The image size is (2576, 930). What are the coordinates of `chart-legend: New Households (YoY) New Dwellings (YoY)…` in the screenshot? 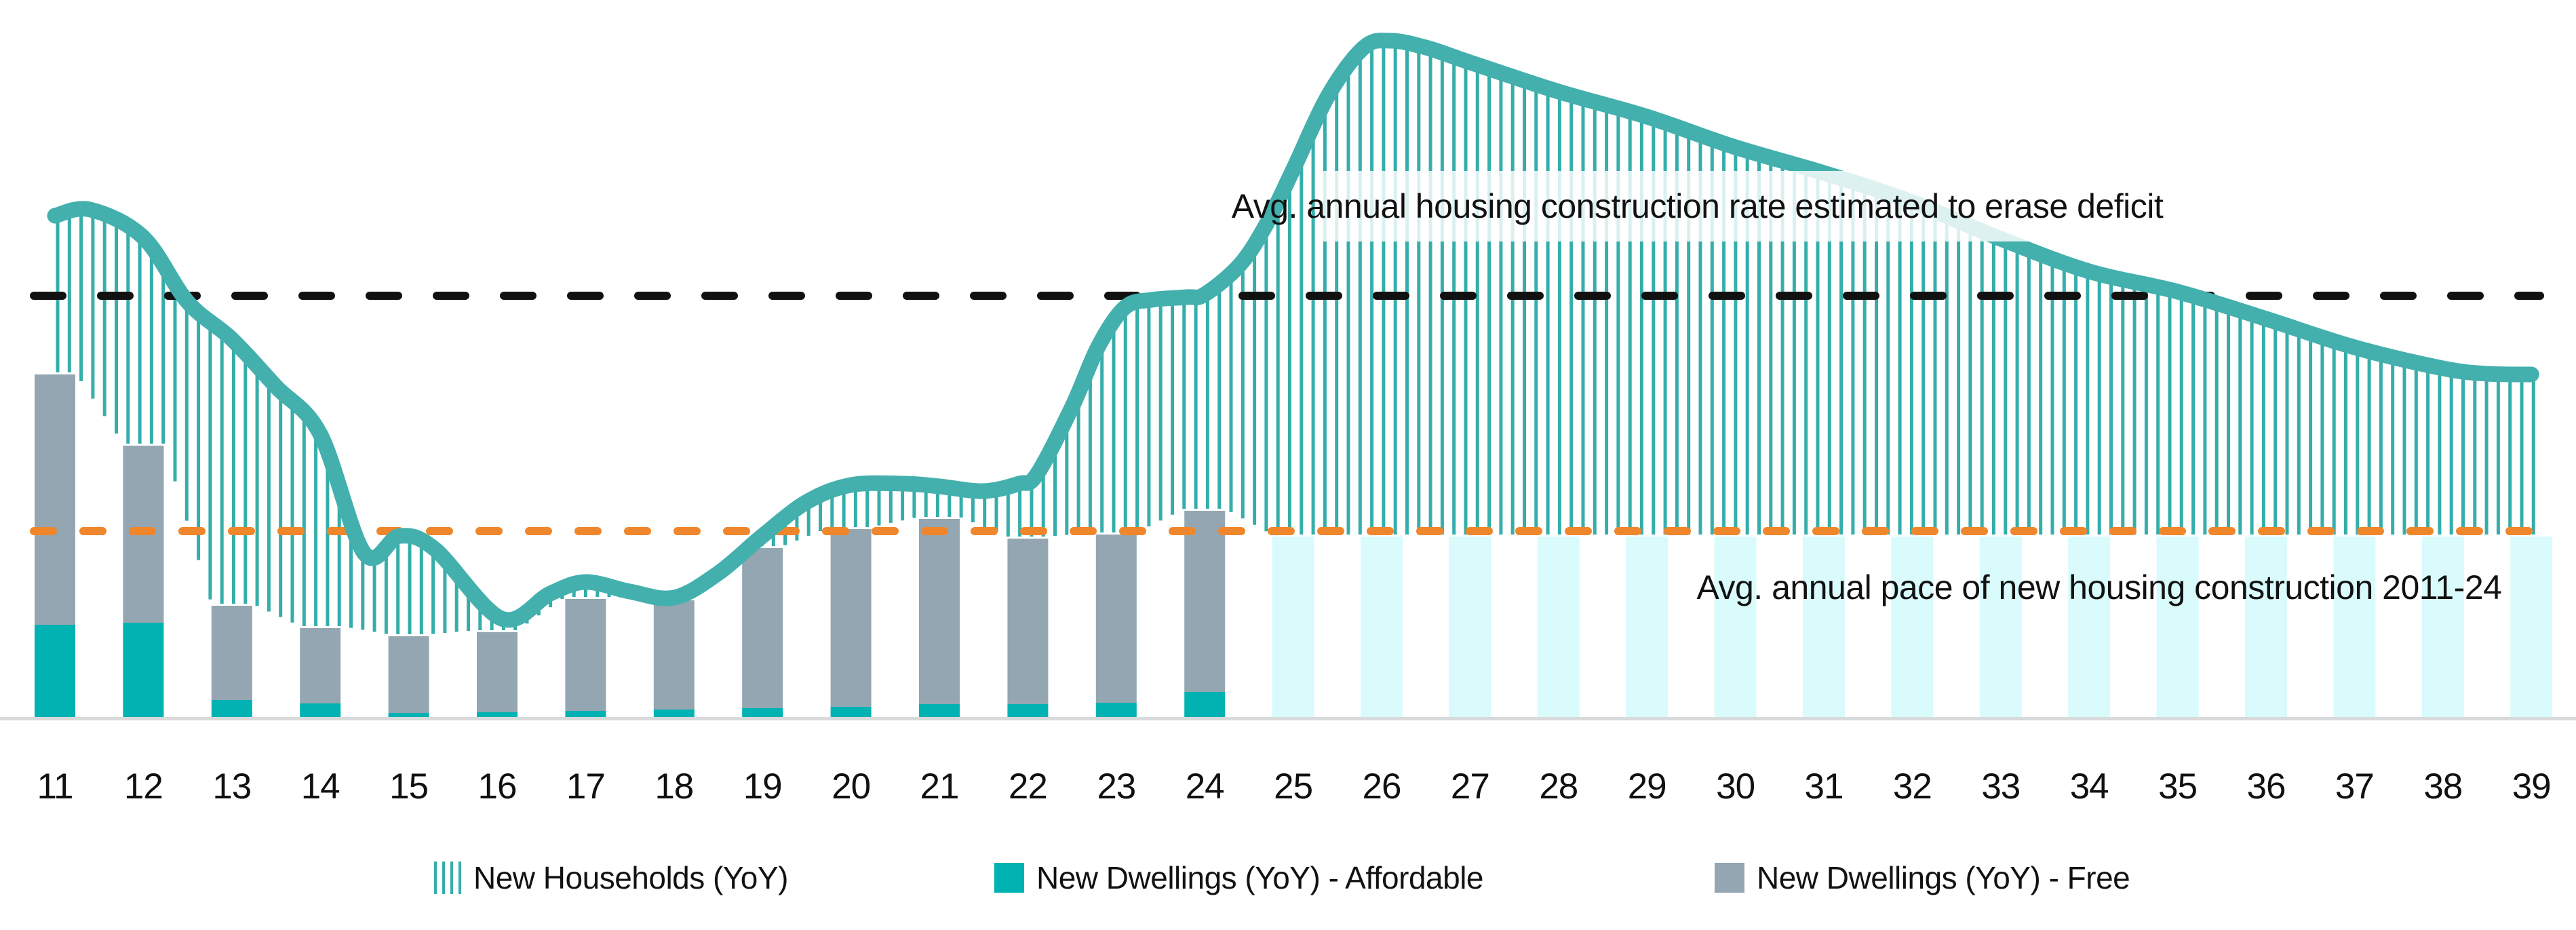 It's located at (1288, 885).